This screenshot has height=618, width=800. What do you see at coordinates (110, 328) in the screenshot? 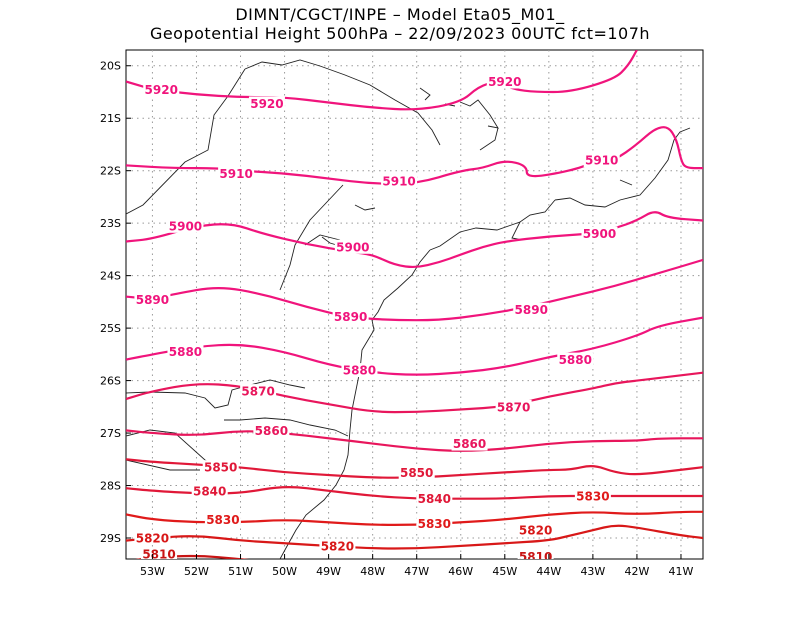
I see `y-tick-label: 25S` at bounding box center [110, 328].